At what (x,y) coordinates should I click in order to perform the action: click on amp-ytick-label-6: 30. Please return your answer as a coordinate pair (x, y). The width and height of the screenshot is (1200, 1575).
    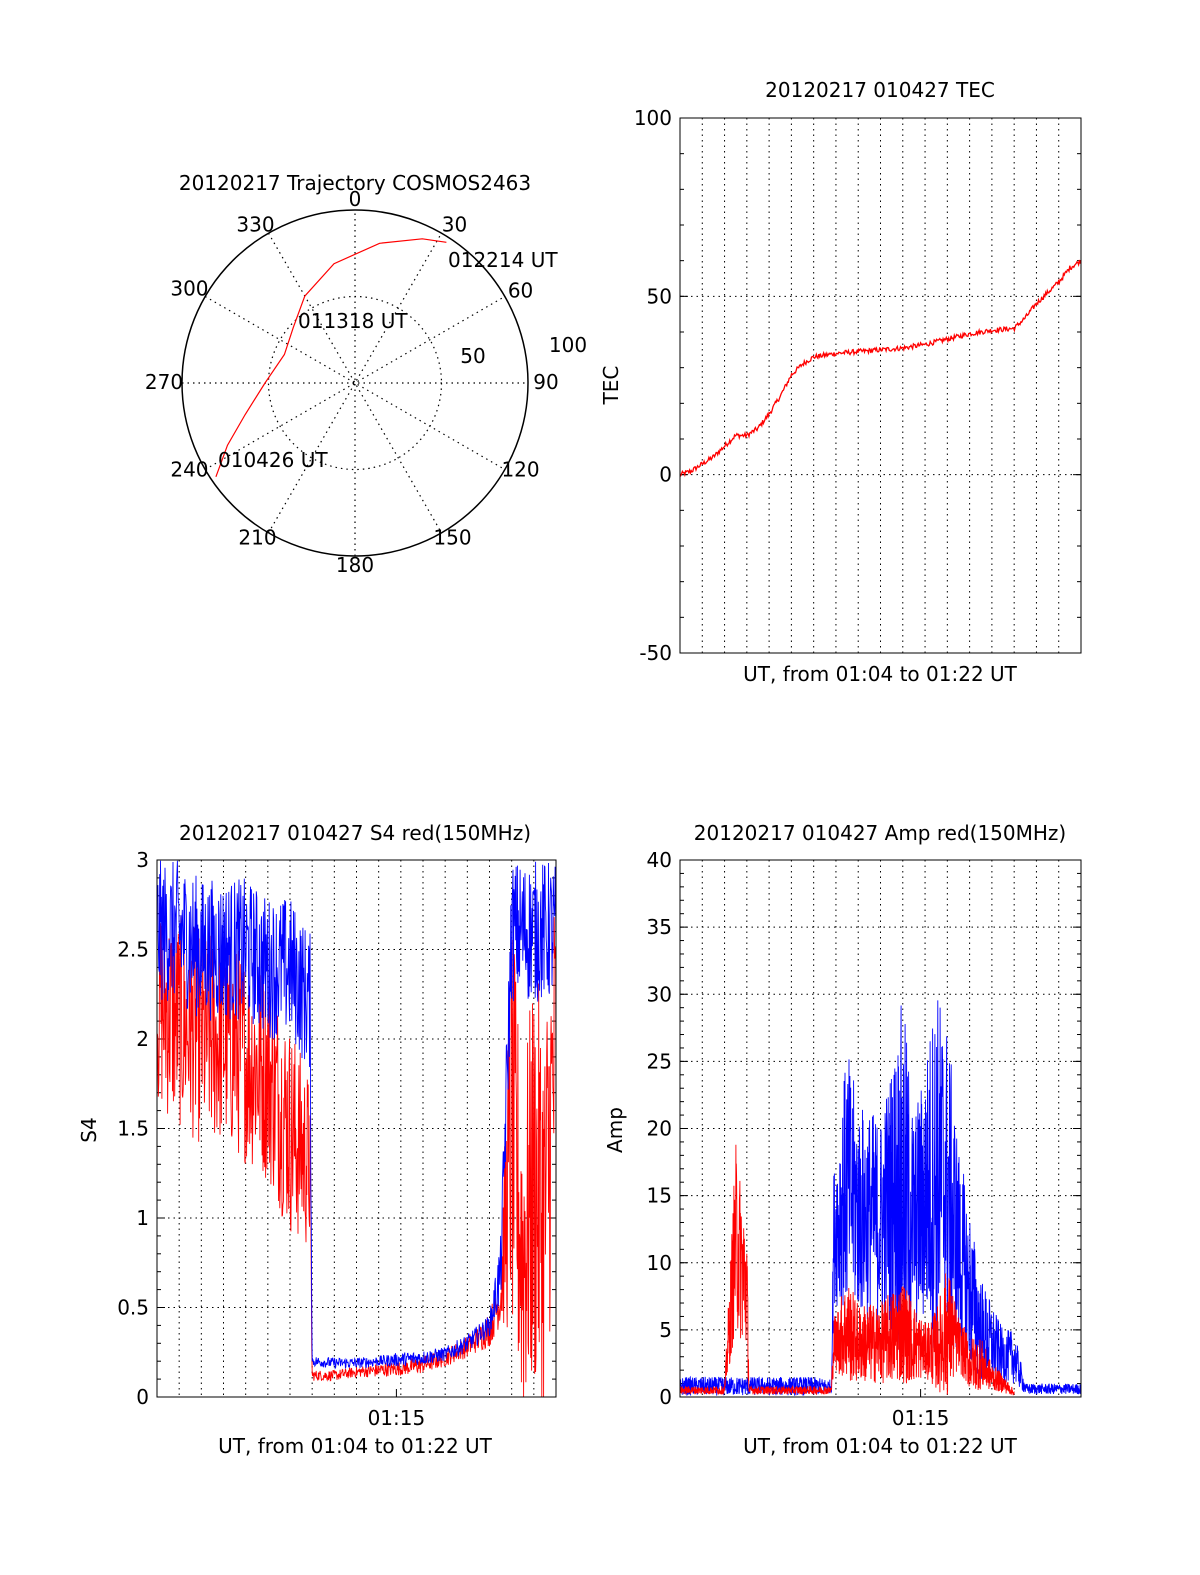
    Looking at the image, I should click on (659, 994).